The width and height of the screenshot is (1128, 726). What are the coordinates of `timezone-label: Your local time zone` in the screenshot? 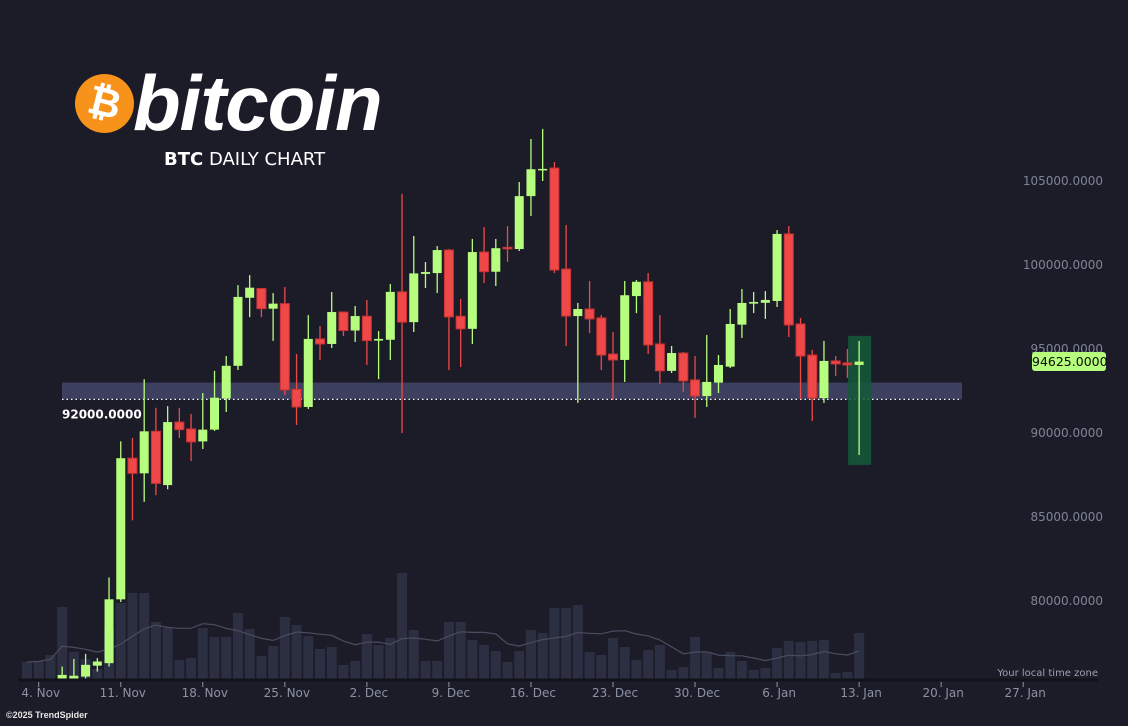 It's located at (1047, 673).